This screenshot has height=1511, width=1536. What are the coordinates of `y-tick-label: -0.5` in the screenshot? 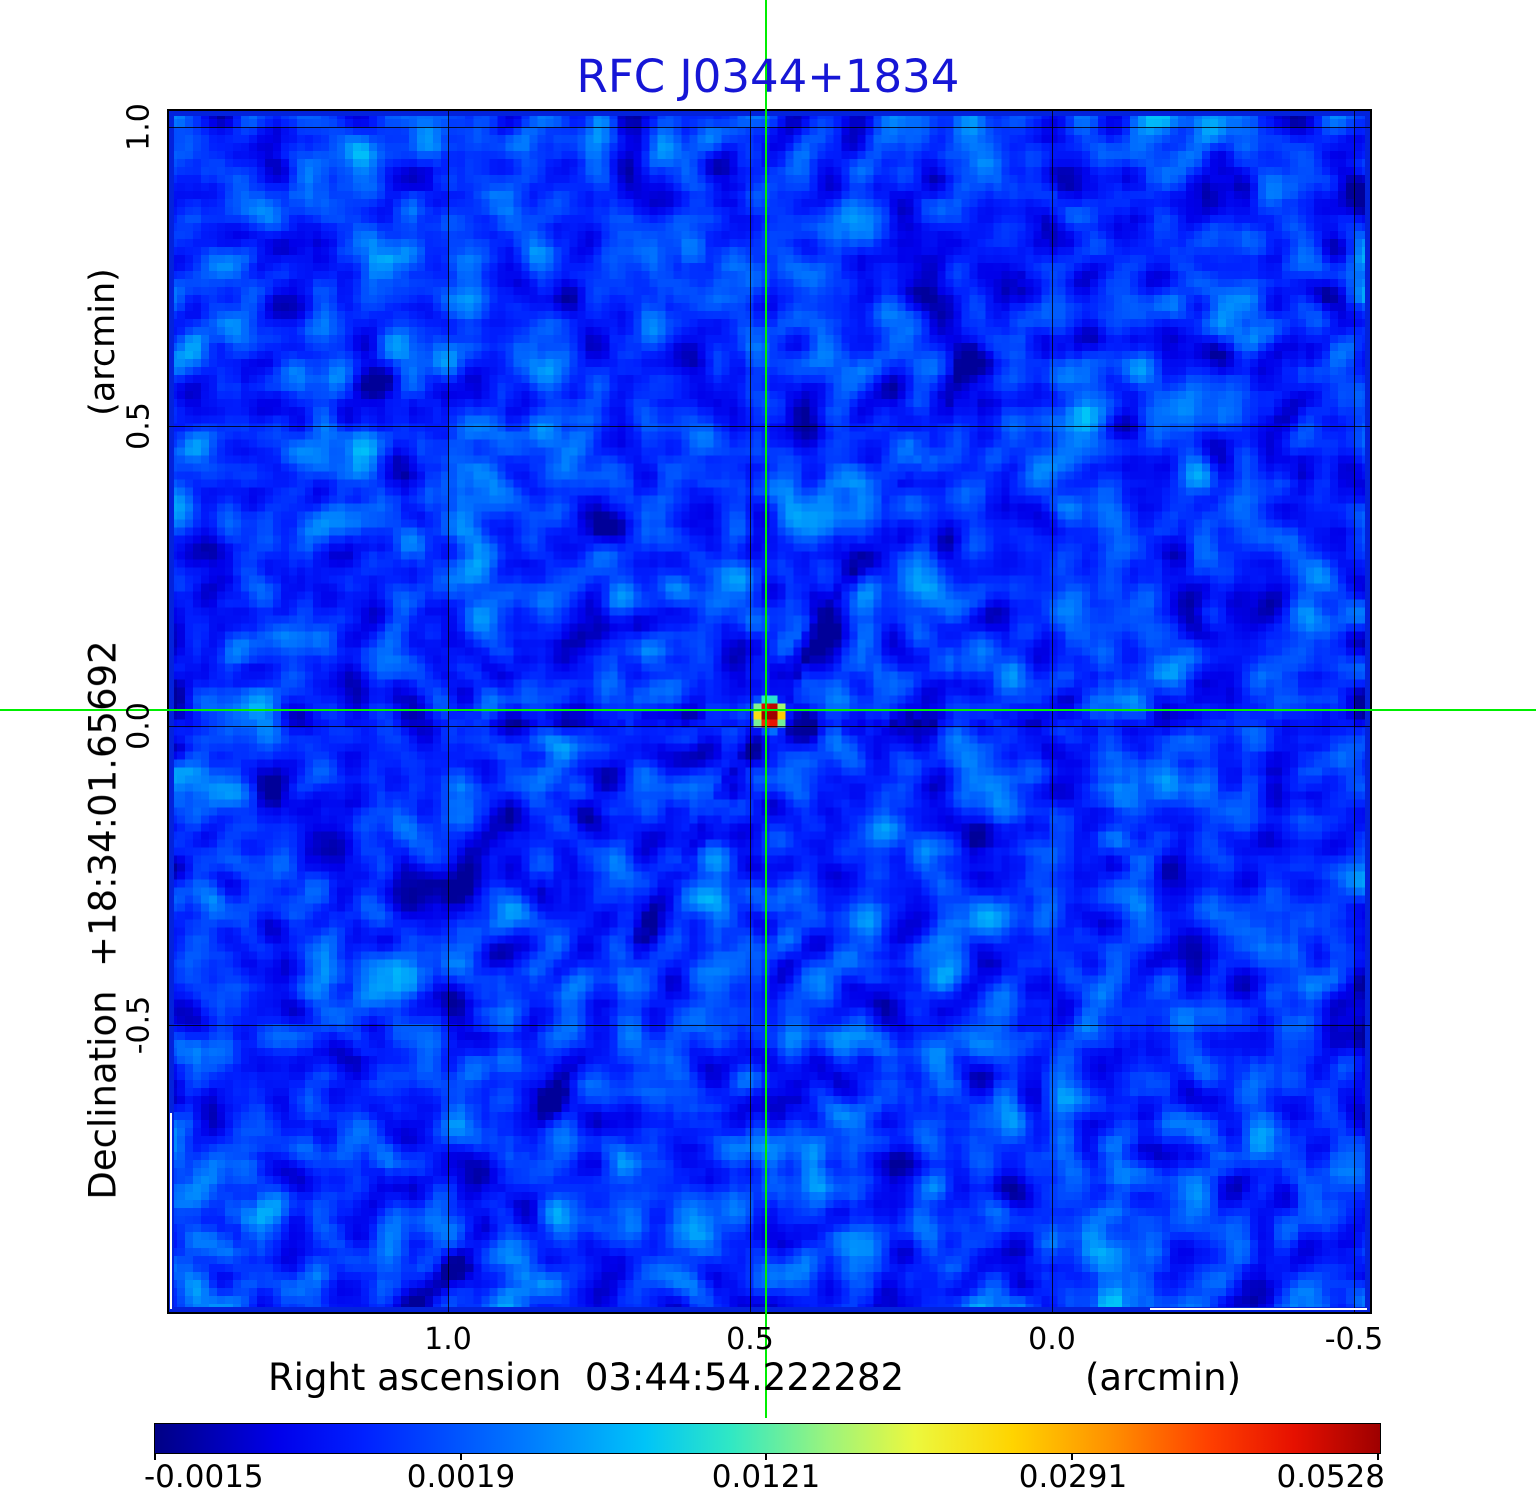 It's located at (139, 1025).